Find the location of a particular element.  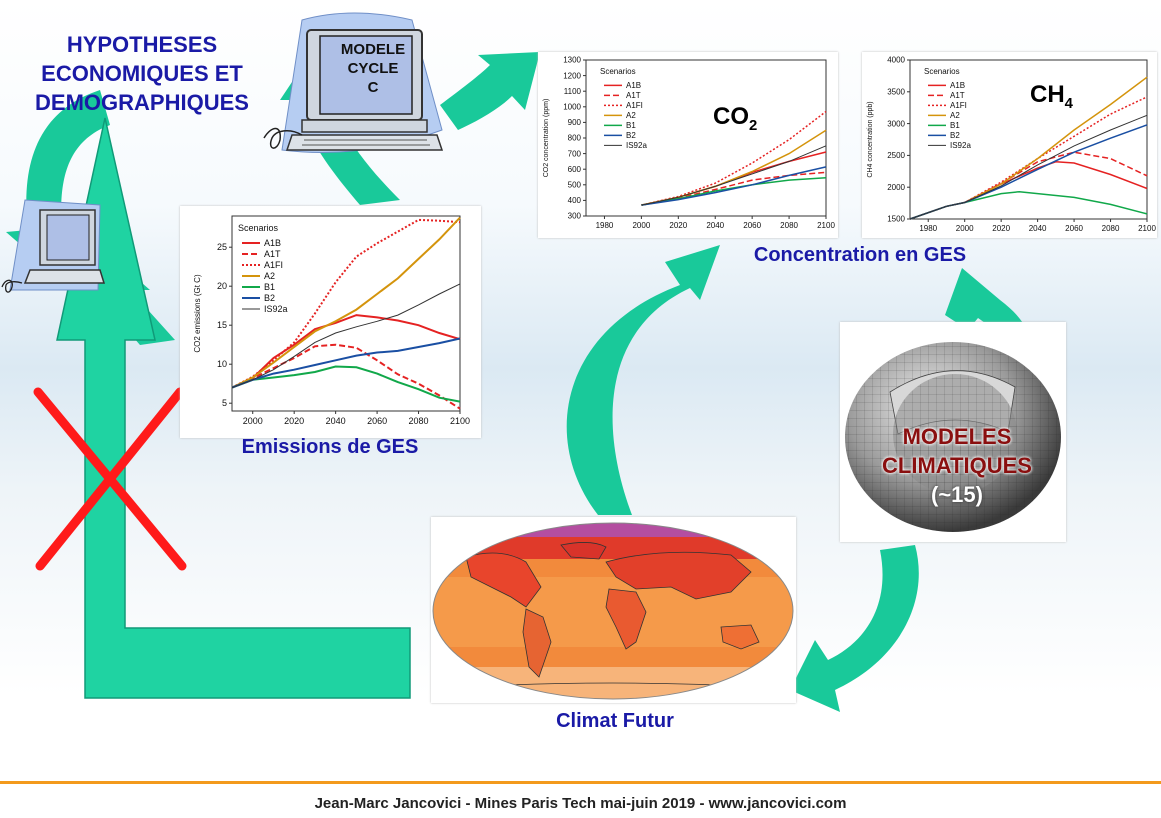

y-tick-label: 10 is located at coordinates (222, 364).